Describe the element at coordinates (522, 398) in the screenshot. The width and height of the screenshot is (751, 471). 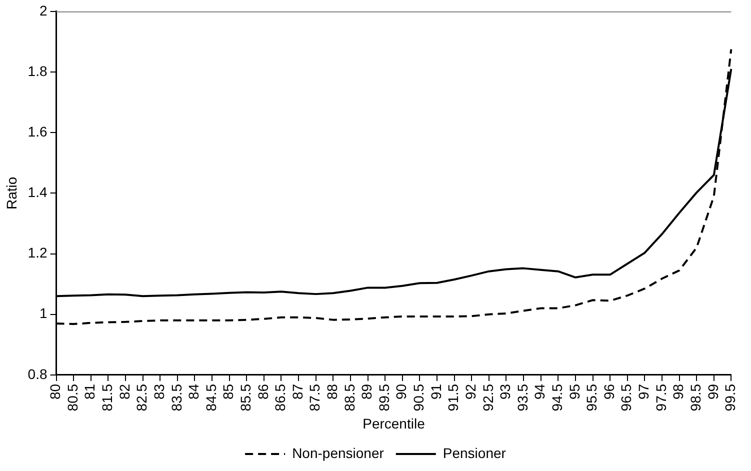
I see `x-tick-label: 93.5` at that location.